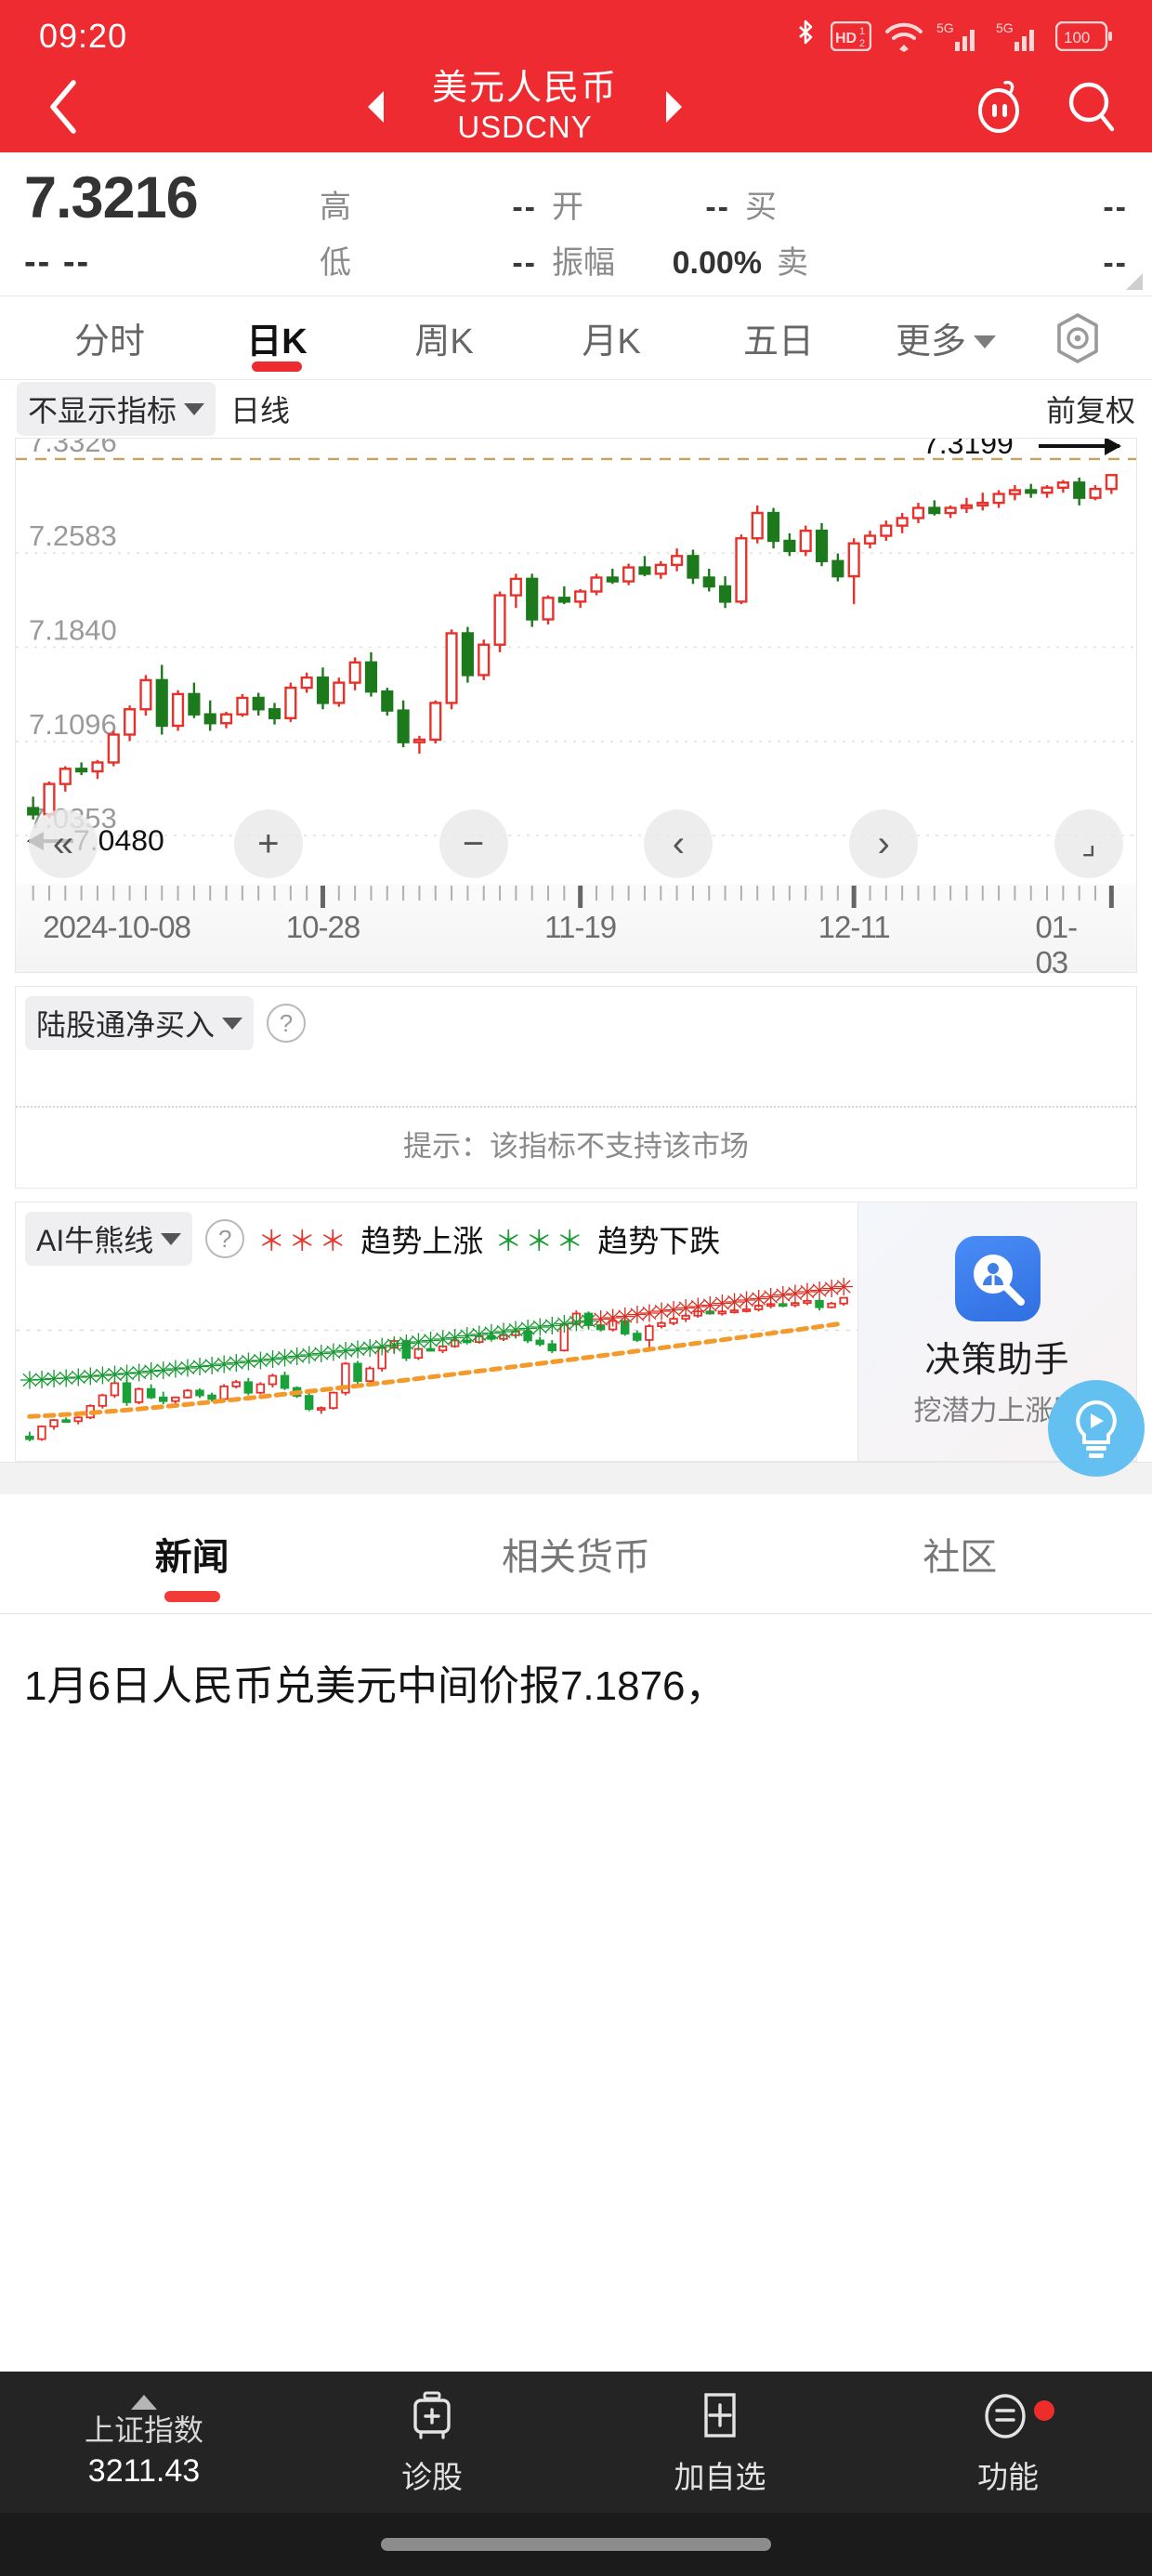  What do you see at coordinates (778, 337) in the screenshot?
I see `tab-five-day: 五日` at bounding box center [778, 337].